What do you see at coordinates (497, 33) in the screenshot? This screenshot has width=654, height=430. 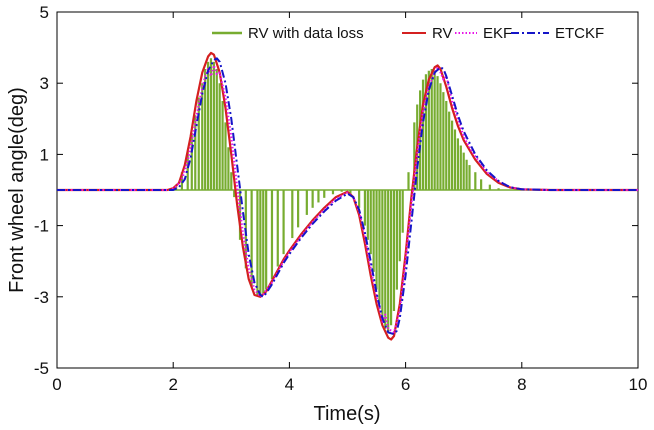 I see `legend-label: EKF` at bounding box center [497, 33].